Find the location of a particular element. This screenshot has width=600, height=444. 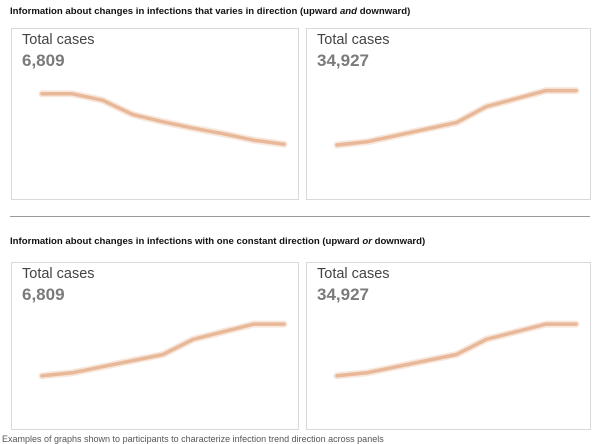

section-title-emphasis: or is located at coordinates (367, 241).